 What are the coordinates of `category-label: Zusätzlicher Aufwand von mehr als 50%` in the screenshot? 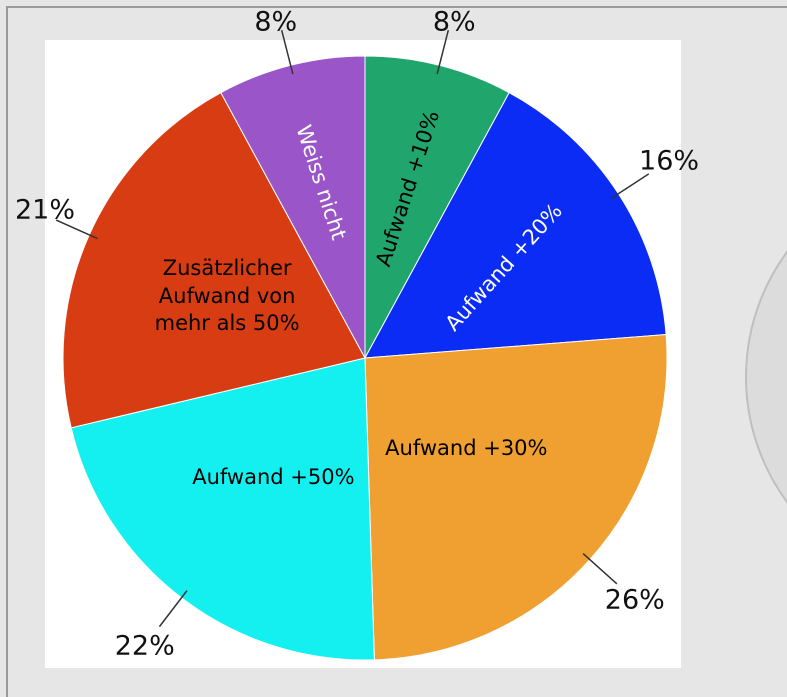 It's located at (227, 296).